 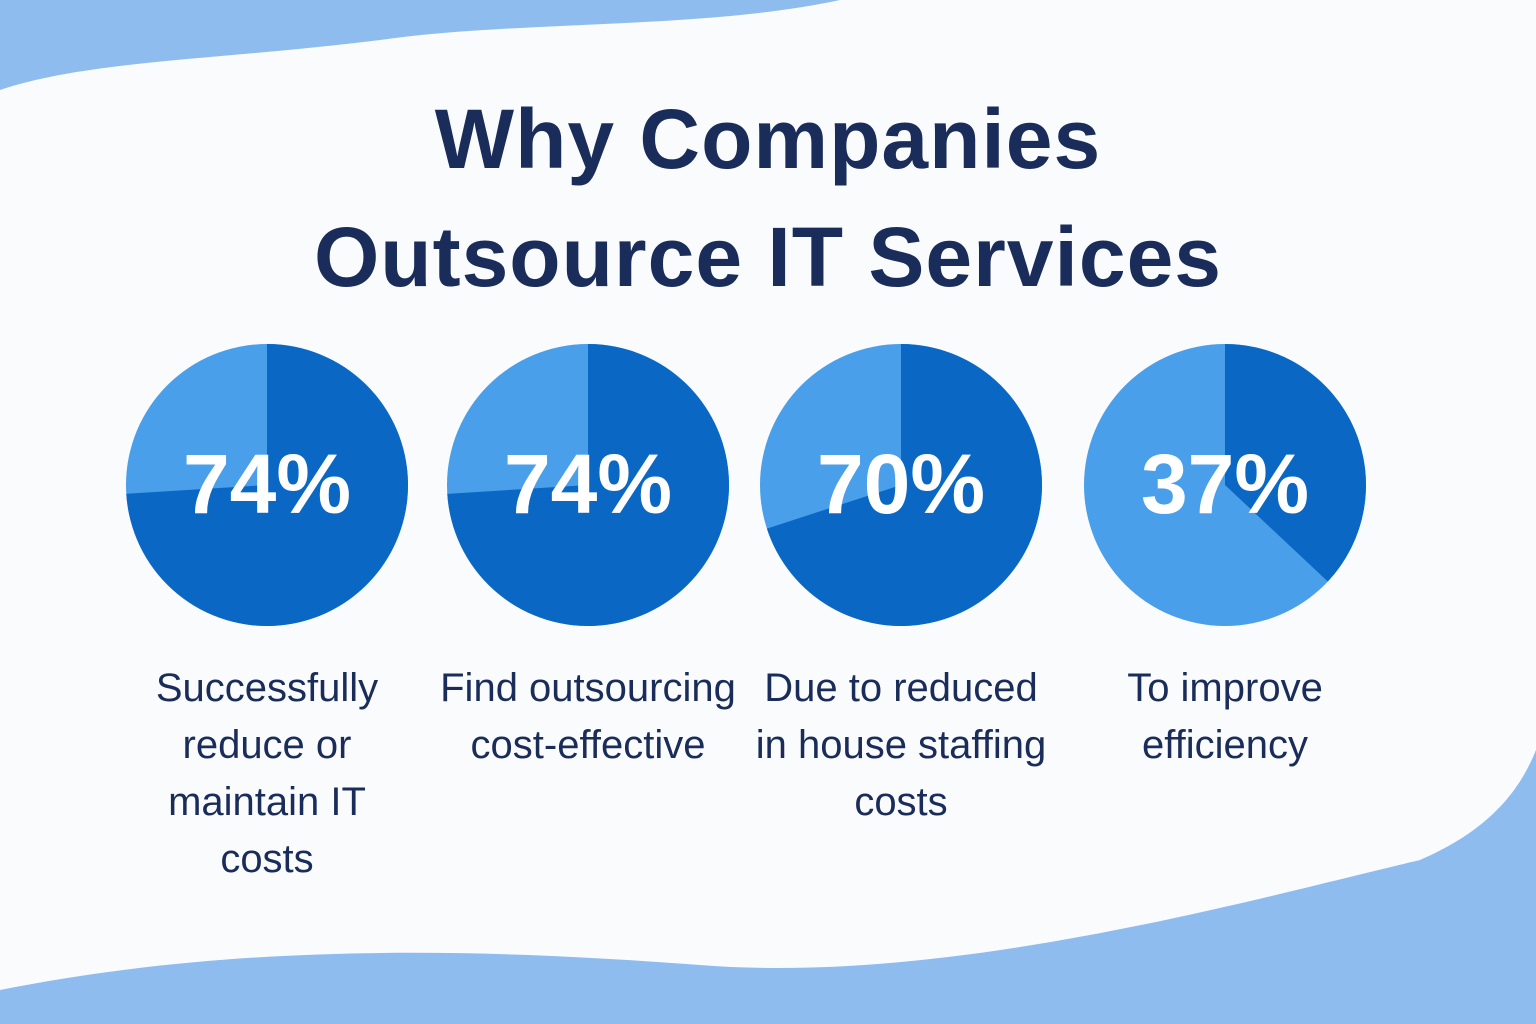 What do you see at coordinates (267, 773) in the screenshot?
I see `caption: Successfully reduce or maintain IT costs` at bounding box center [267, 773].